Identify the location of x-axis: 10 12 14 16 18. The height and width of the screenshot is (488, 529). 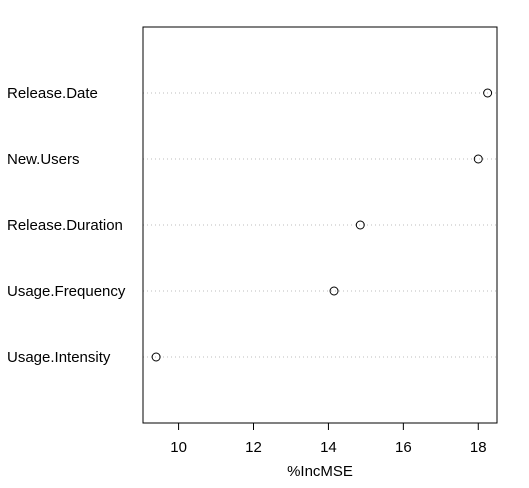
(328, 439).